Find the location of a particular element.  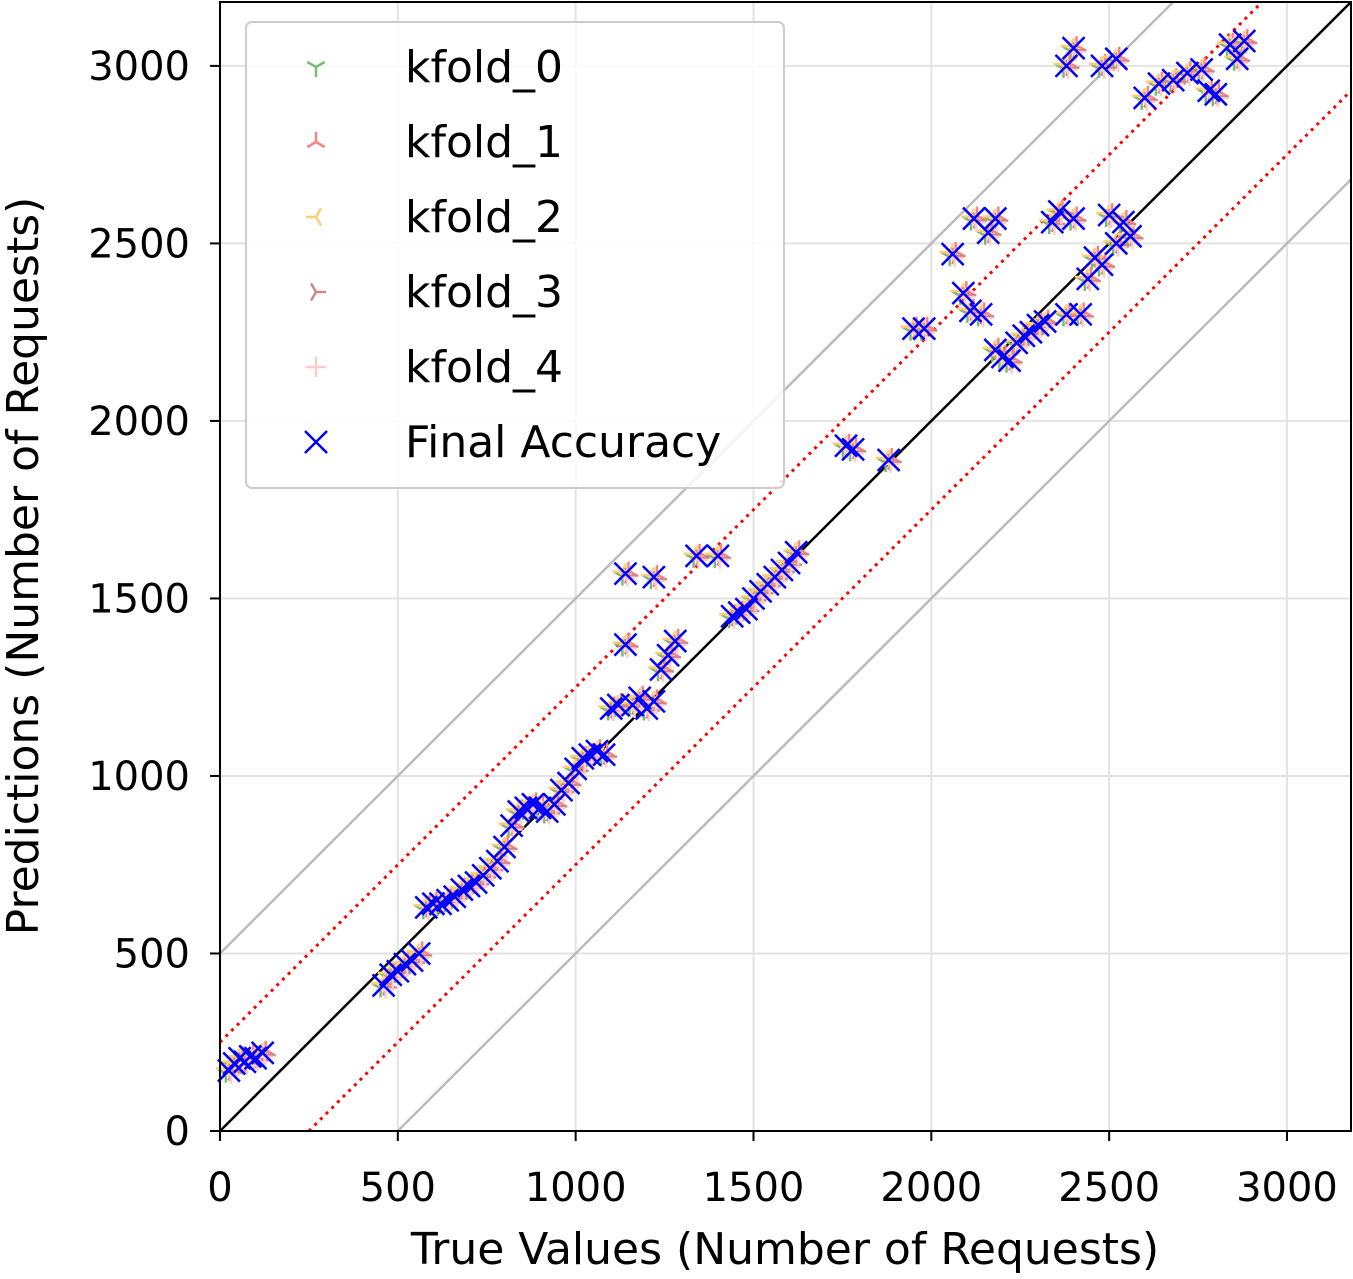

legend-entry: kfold_2 is located at coordinates (434, 217).